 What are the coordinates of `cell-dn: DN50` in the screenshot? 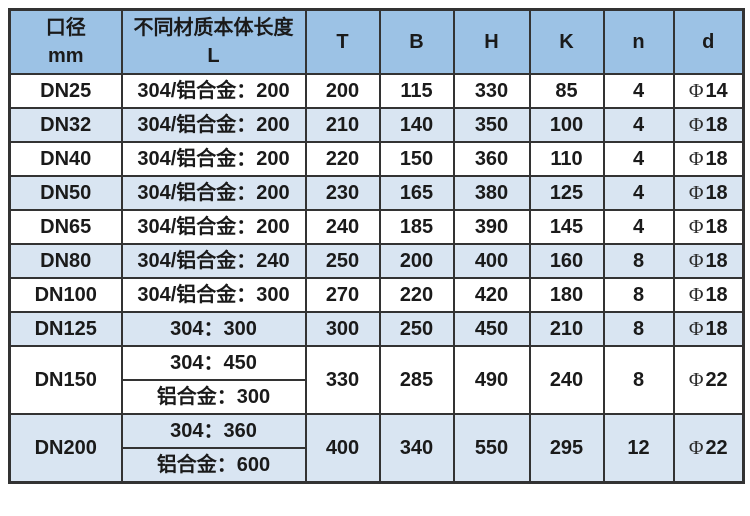 It's located at (65, 193).